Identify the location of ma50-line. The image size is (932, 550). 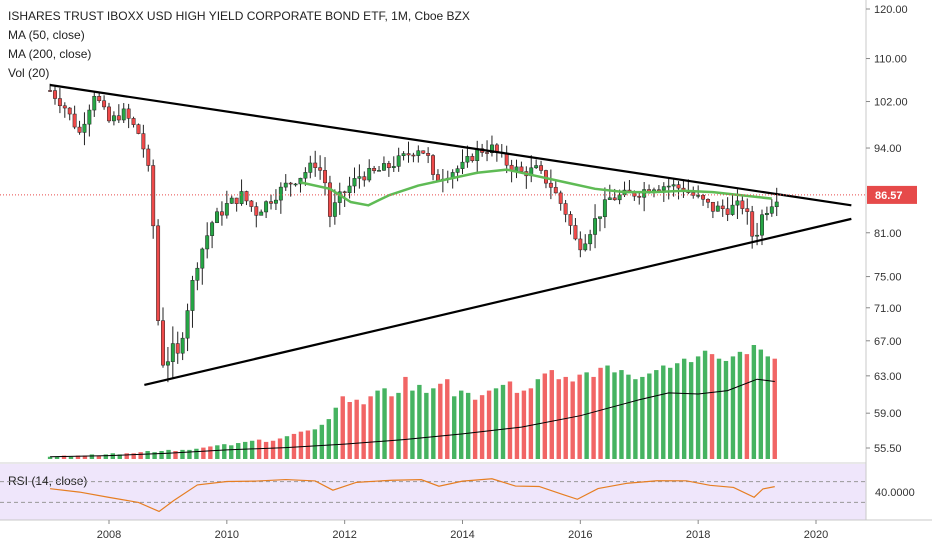
(536, 187).